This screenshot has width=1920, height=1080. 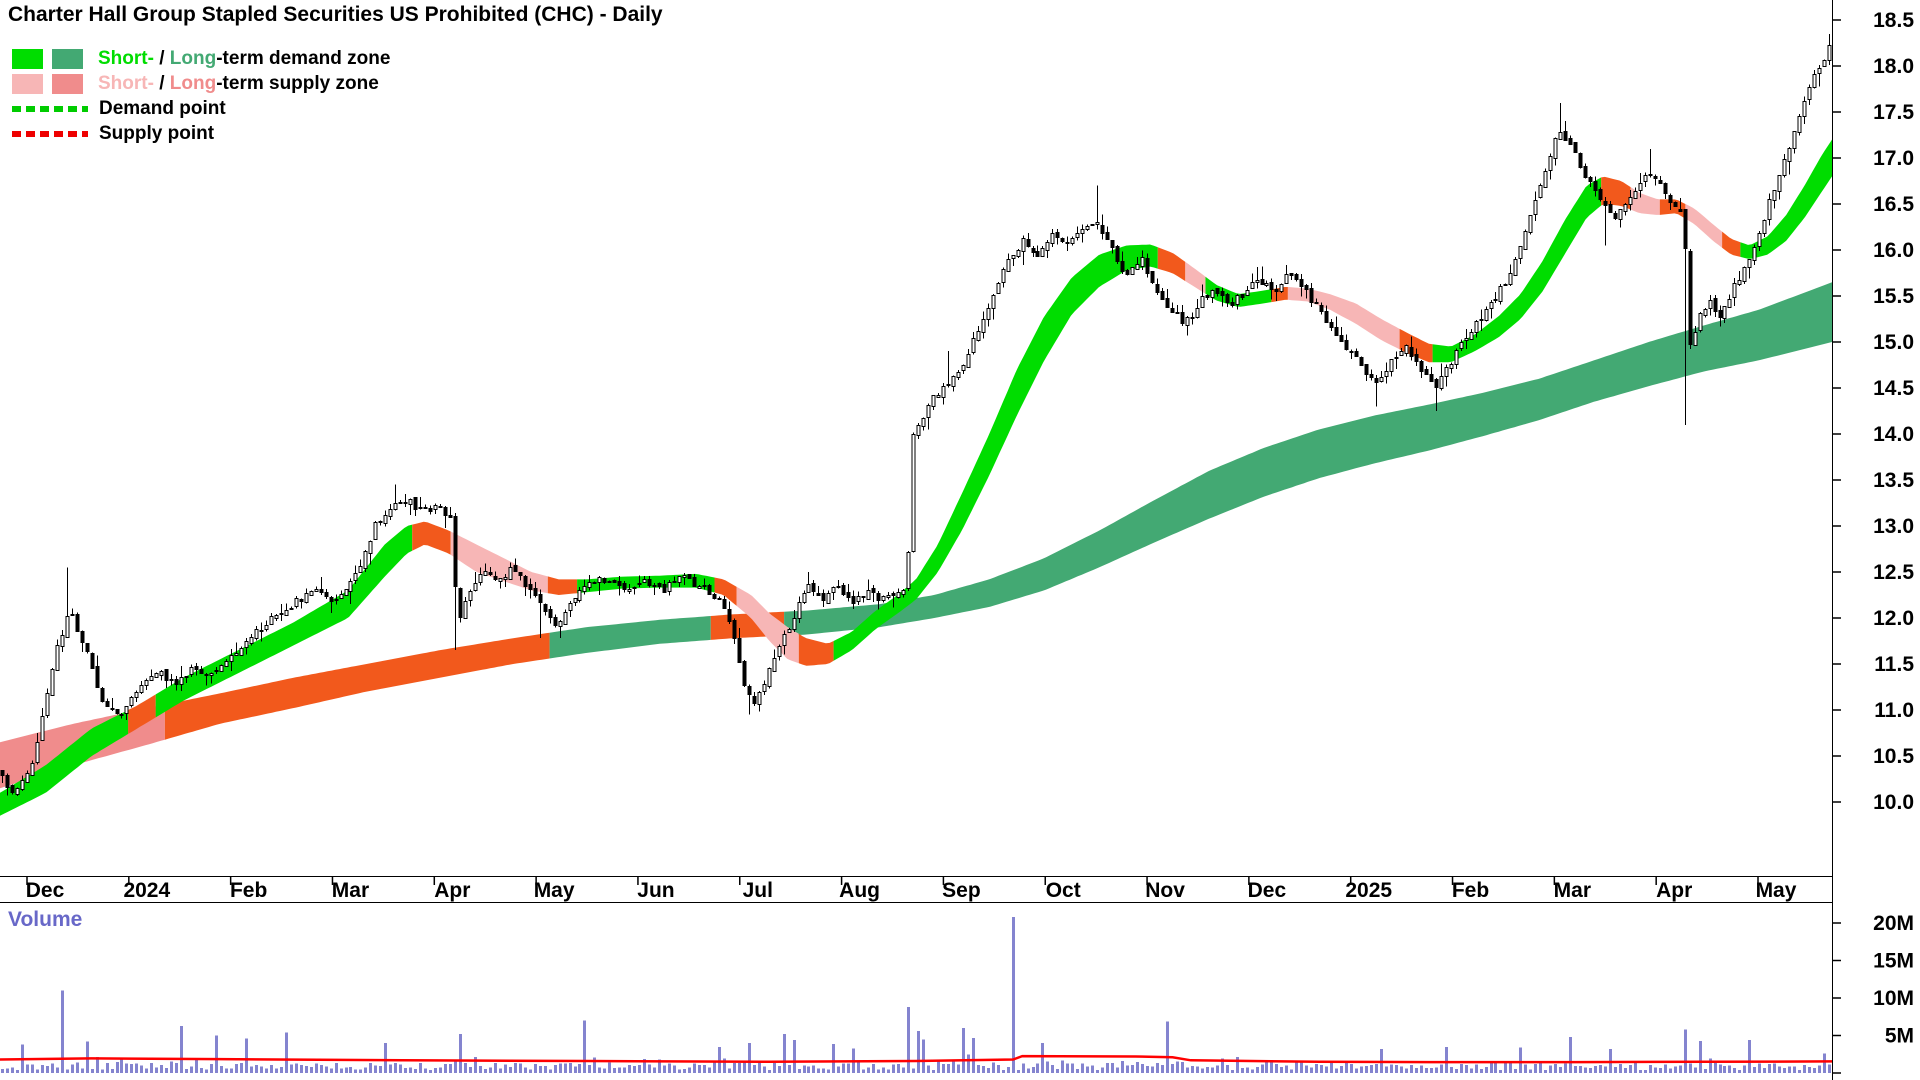 I want to click on long-term-demand-zone-segment, so click(x=630, y=637).